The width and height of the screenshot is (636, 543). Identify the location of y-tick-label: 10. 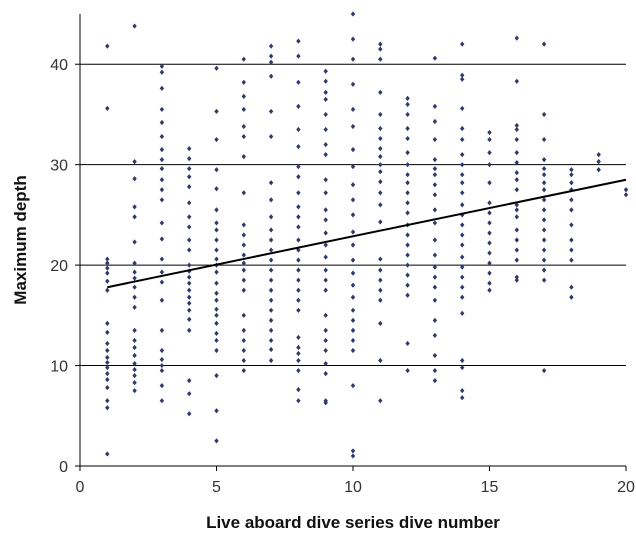
(59, 367).